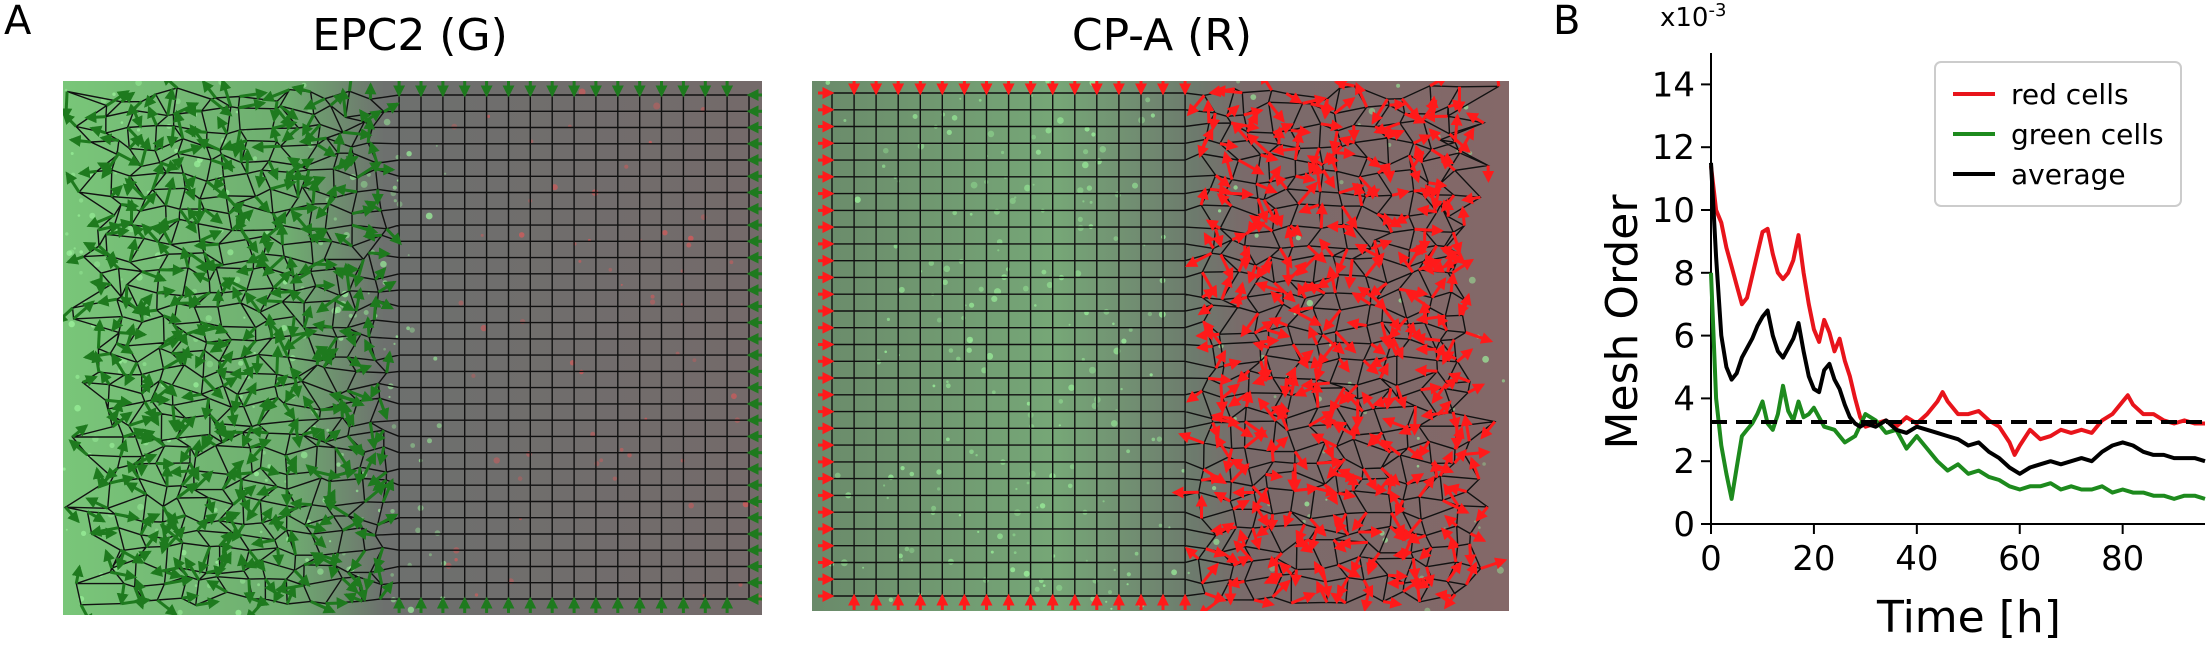 This screenshot has width=2209, height=651. I want to click on right-image-title: CP-A (R), so click(1162, 35).